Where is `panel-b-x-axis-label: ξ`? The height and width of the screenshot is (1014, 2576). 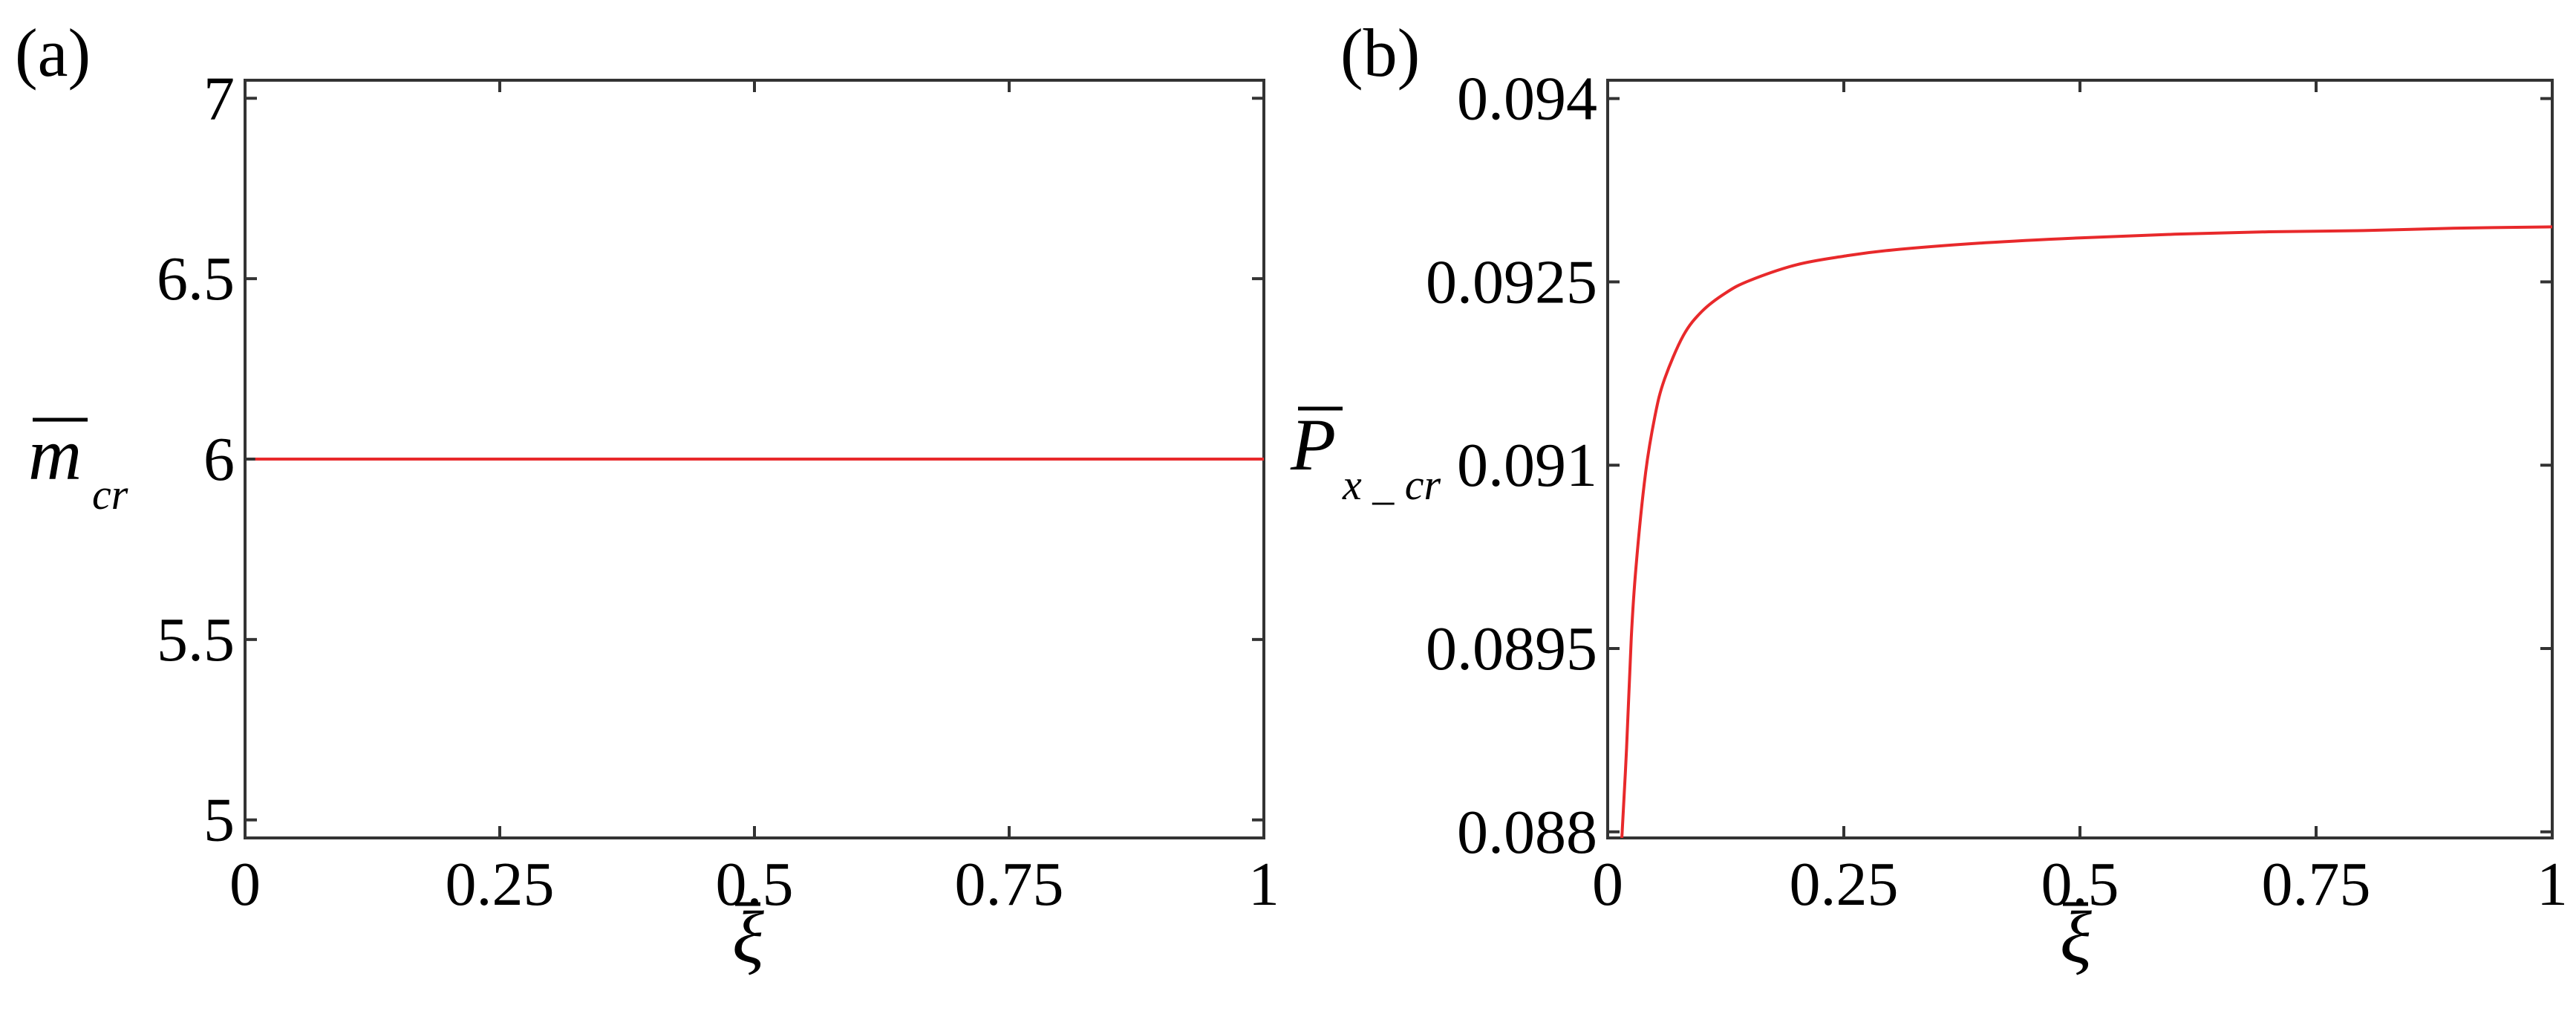 panel-b-x-axis-label: ξ is located at coordinates (2076, 937).